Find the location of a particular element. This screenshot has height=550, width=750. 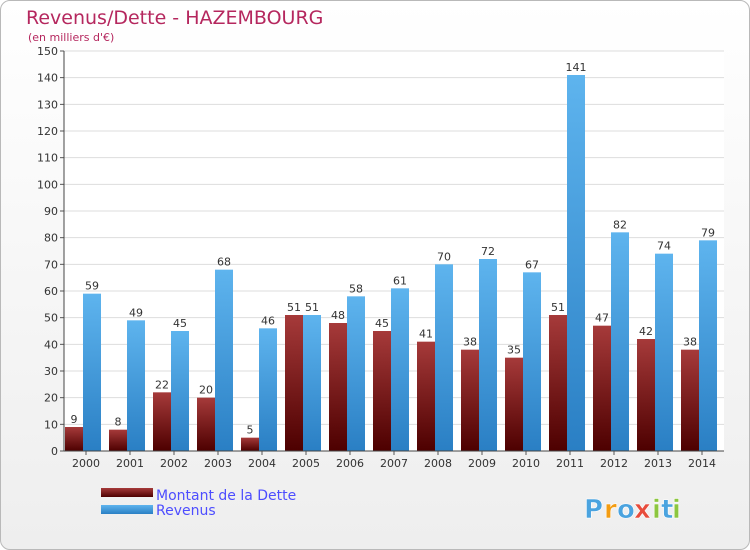

data-label-dette-2007: 45 is located at coordinates (382, 323).